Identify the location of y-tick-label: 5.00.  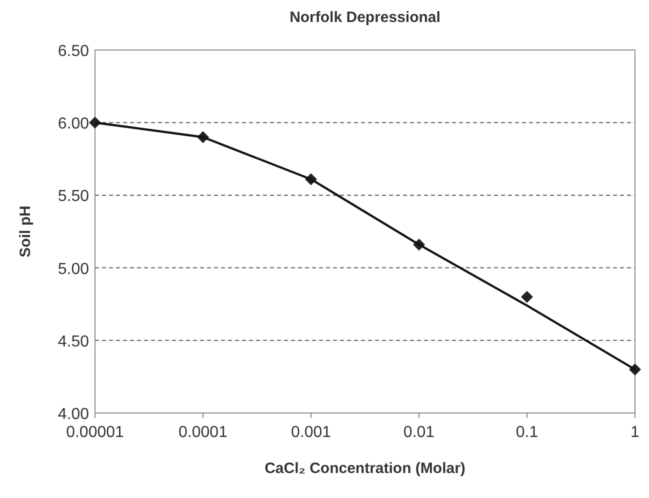
(74, 269).